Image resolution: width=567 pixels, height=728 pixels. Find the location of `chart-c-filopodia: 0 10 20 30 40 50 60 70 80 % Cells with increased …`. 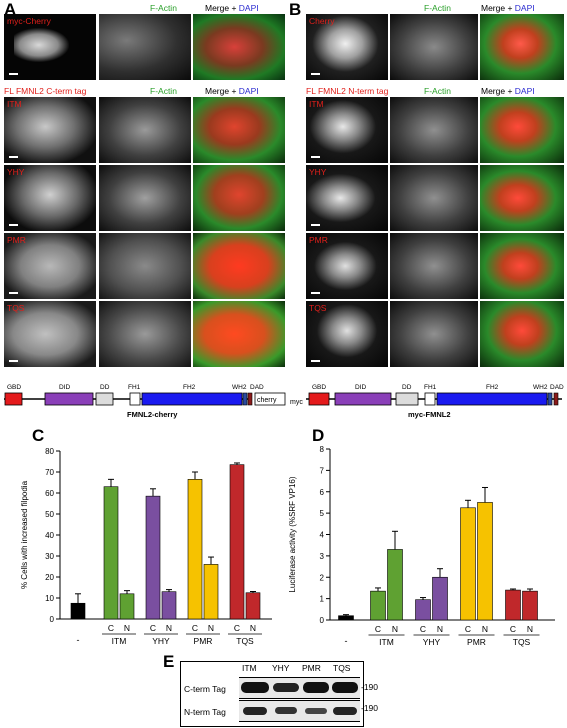

chart-c-filopodia: 0 10 20 30 40 50 60 70 80 % Cells with increased … is located at coordinates (146, 546).